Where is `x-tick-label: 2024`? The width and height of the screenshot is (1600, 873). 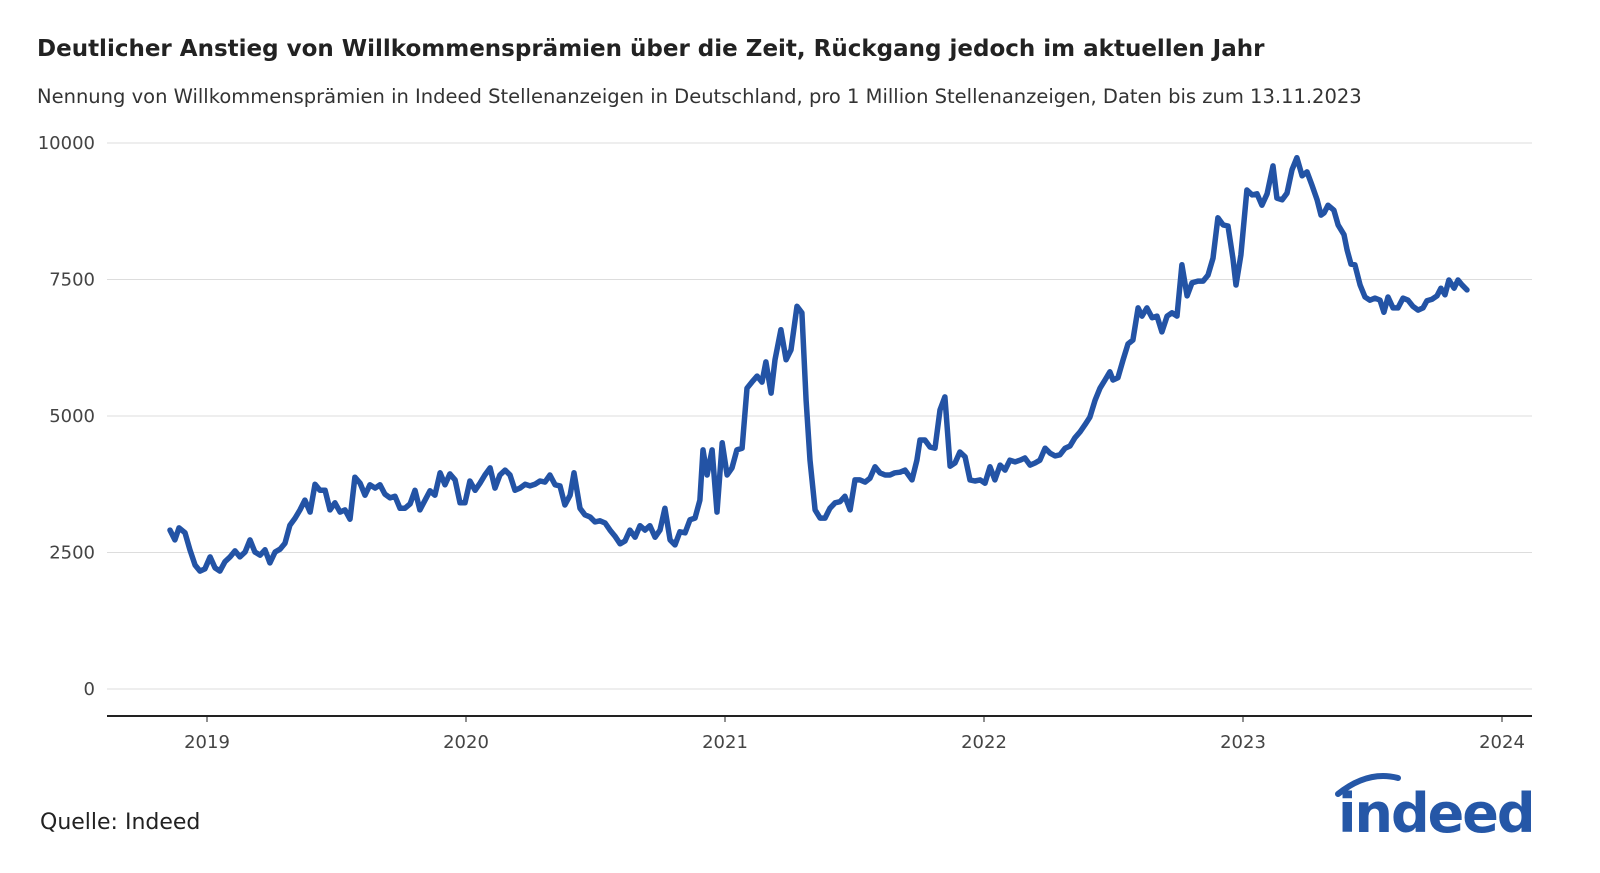 x-tick-label: 2024 is located at coordinates (1502, 742).